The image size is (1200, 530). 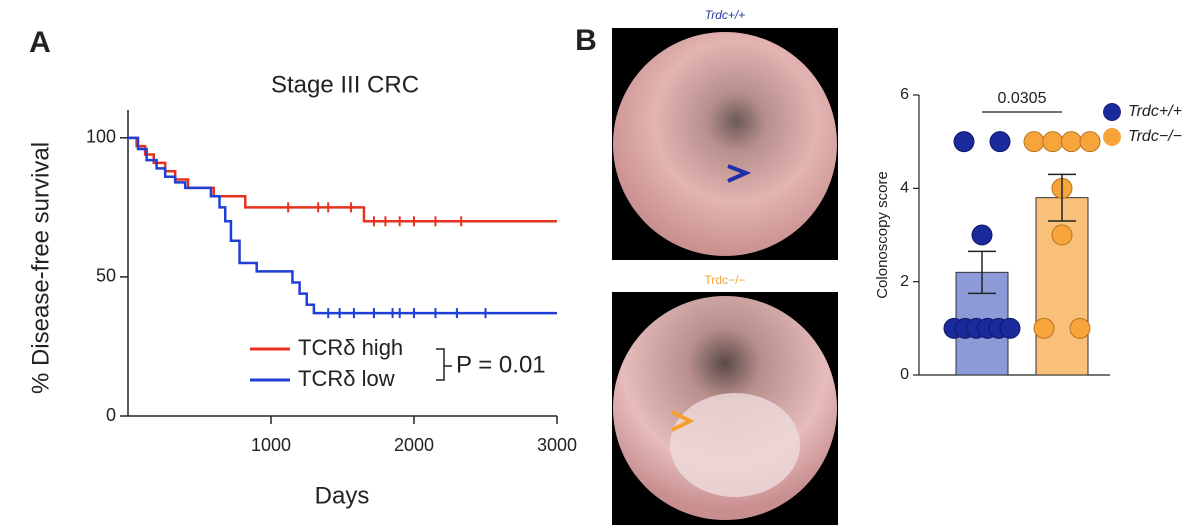 I want to click on panel-label: A, so click(x=40, y=42).